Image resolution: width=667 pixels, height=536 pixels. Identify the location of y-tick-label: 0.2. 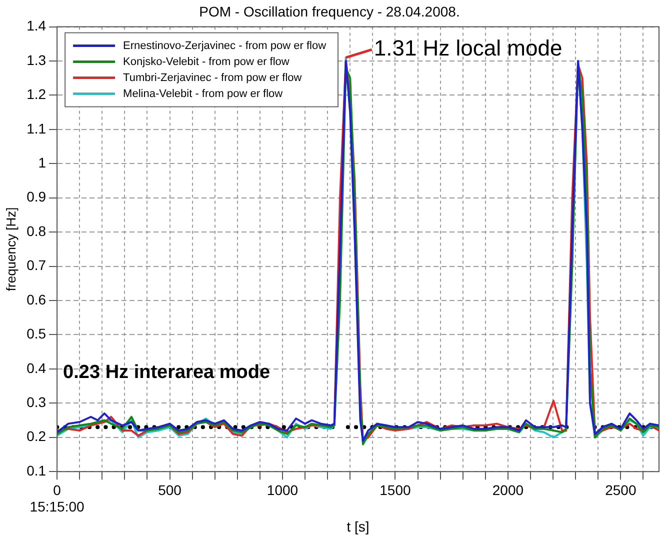
(36, 436).